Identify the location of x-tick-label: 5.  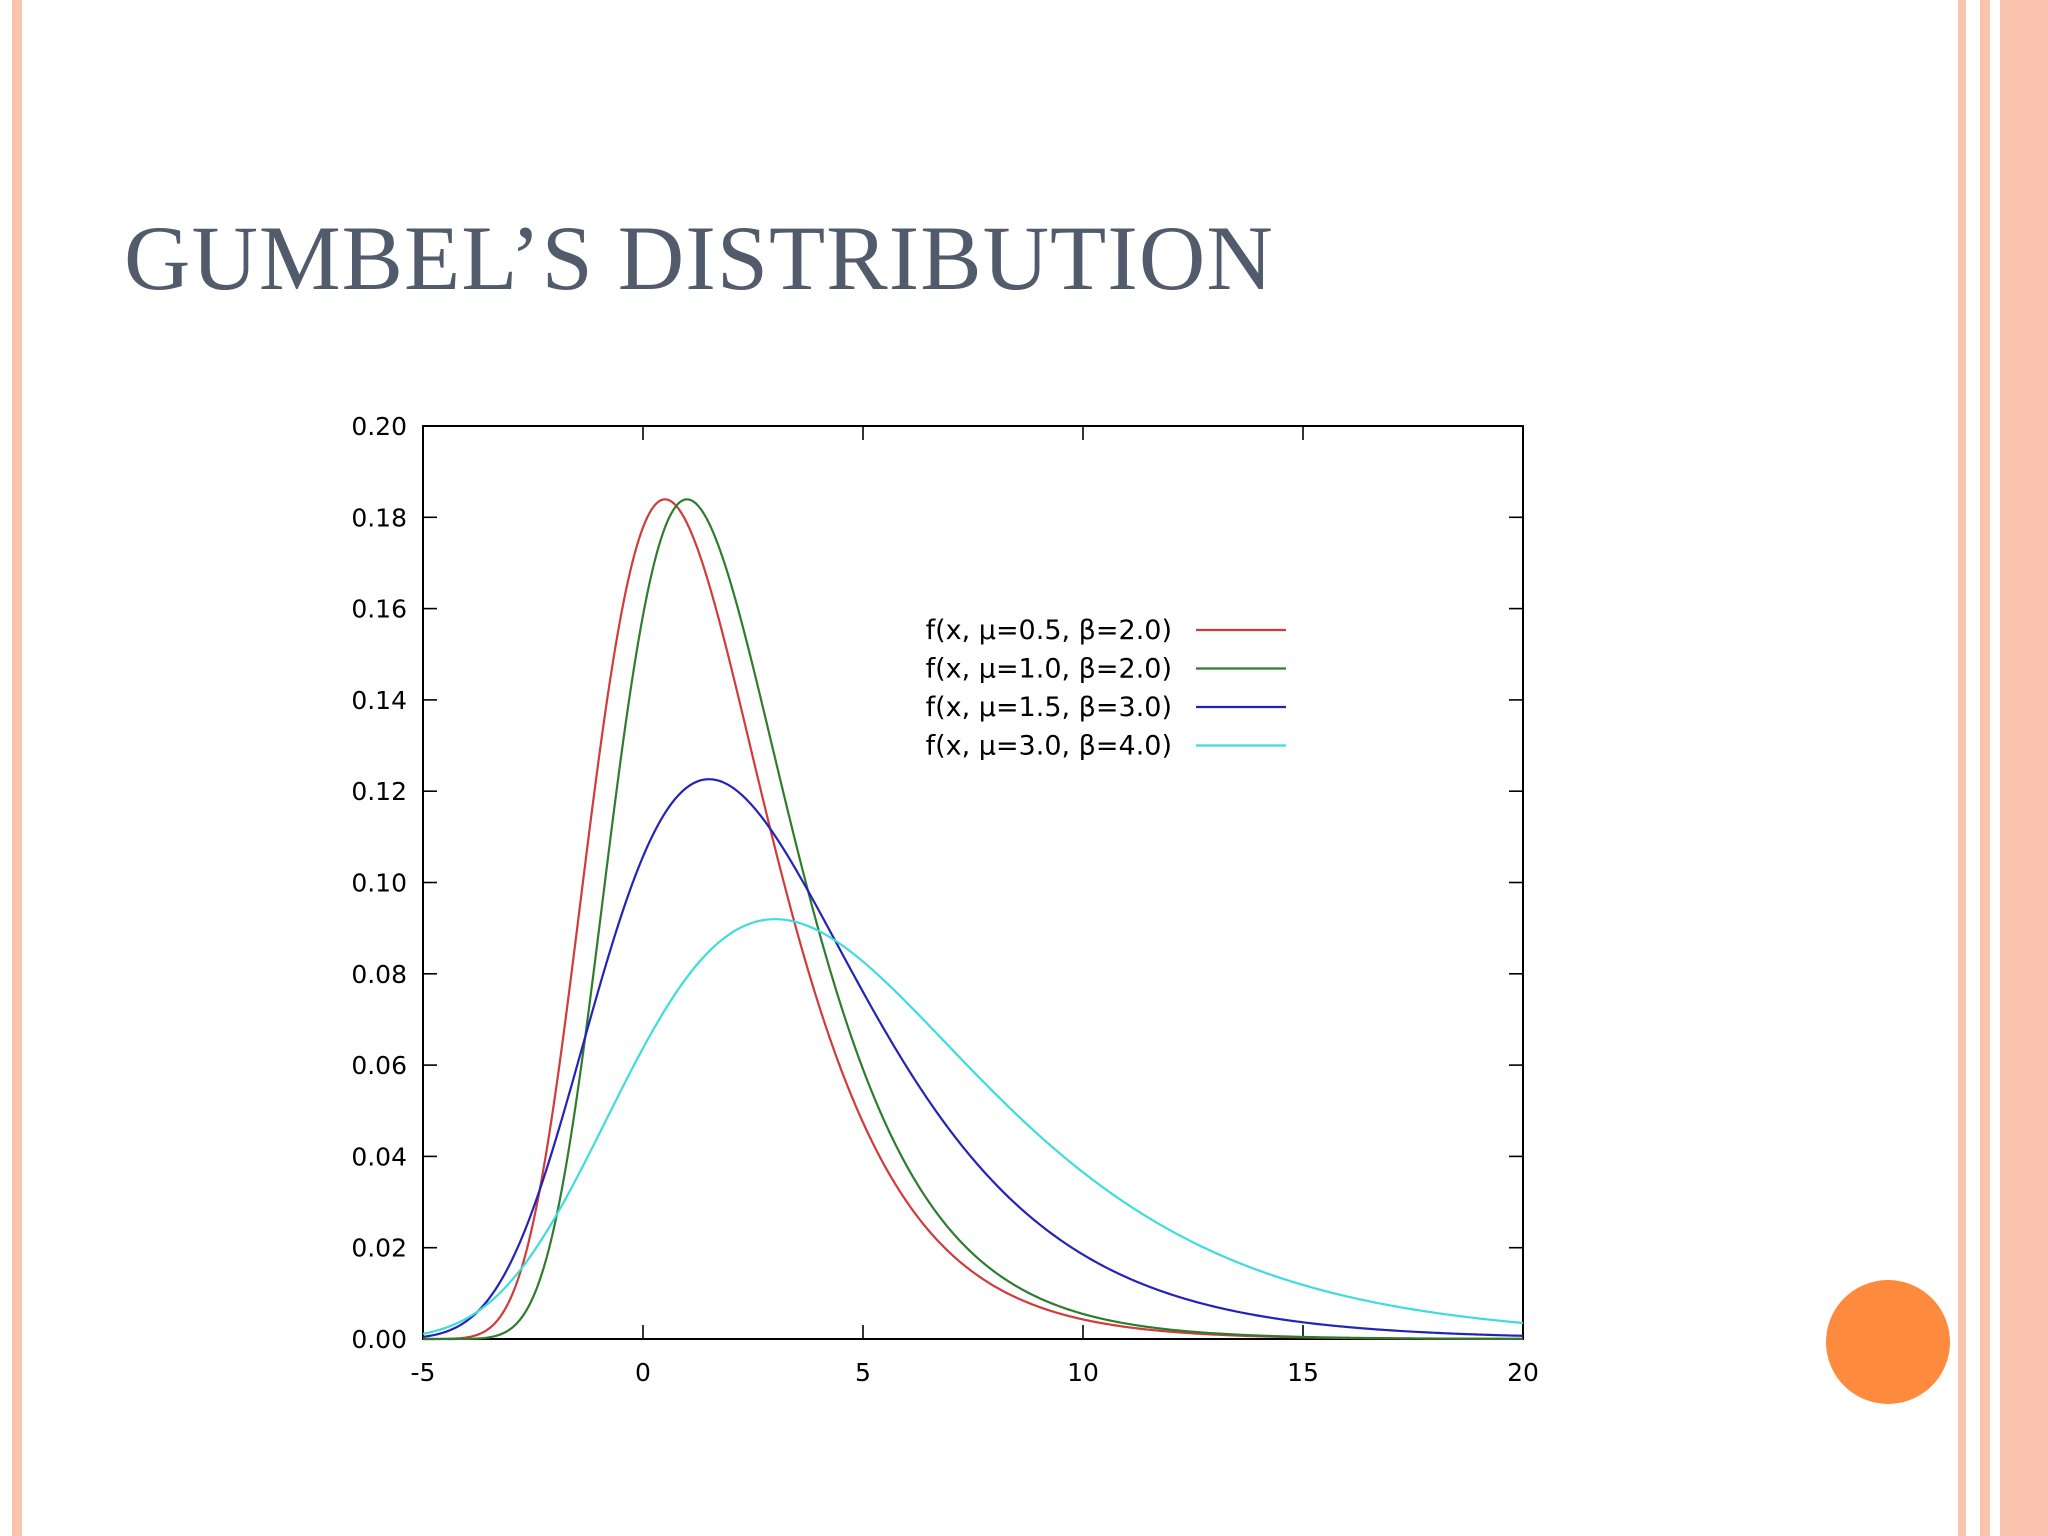
(863, 1372).